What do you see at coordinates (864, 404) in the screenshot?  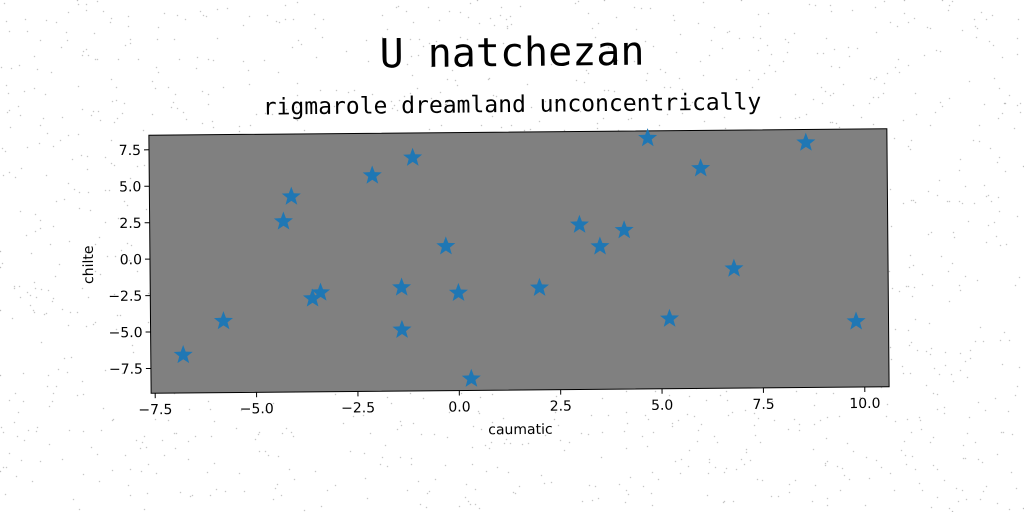 I see `x-tick-label: 10.0` at bounding box center [864, 404].